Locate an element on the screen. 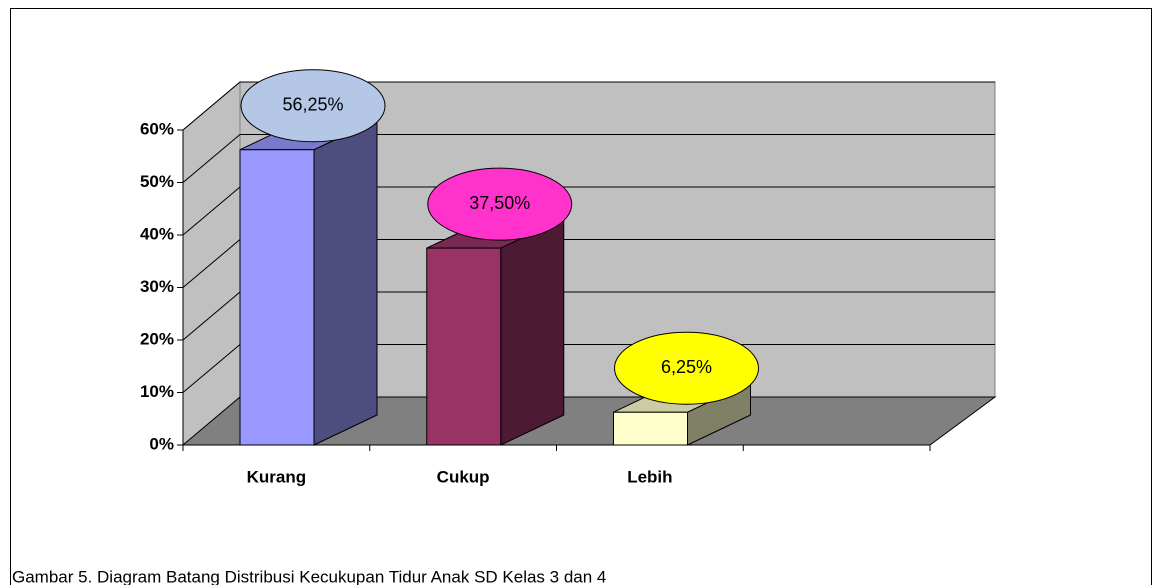 The width and height of the screenshot is (1162, 585). y-tick-label: 0% is located at coordinates (161, 443).